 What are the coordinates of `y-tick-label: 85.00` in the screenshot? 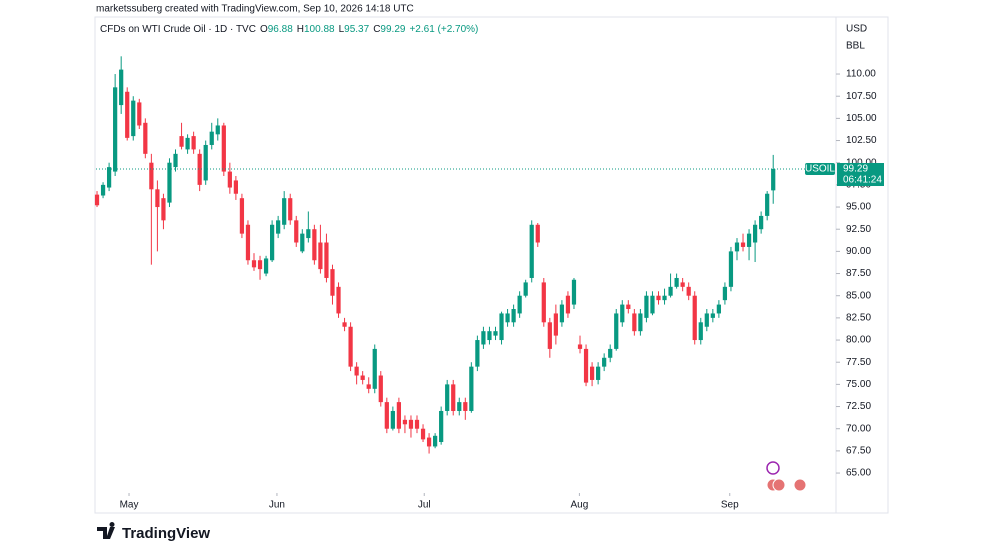 It's located at (858, 295).